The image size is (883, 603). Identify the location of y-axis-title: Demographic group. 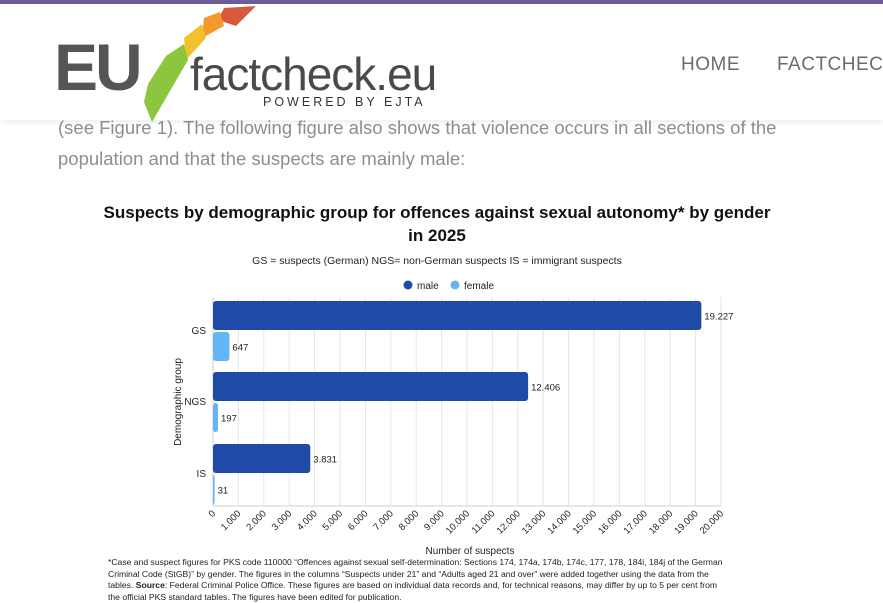
(178, 402).